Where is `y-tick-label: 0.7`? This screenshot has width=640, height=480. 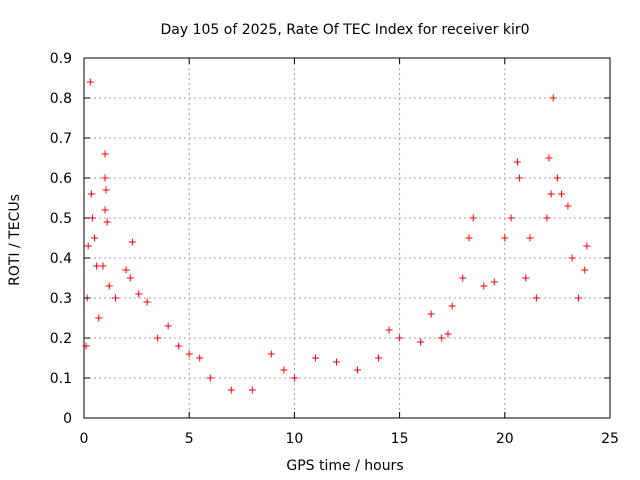
y-tick-label: 0.7 is located at coordinates (61, 139).